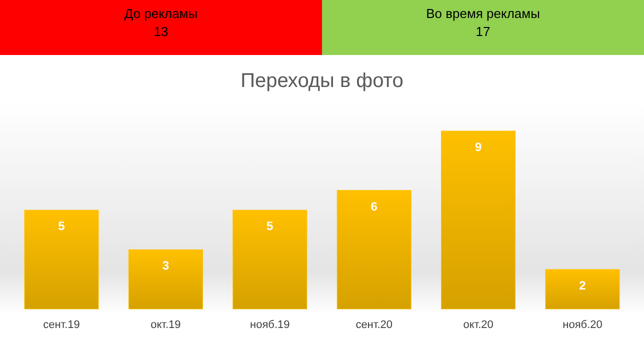  I want to click on x-tick-label: сент.20, so click(374, 325).